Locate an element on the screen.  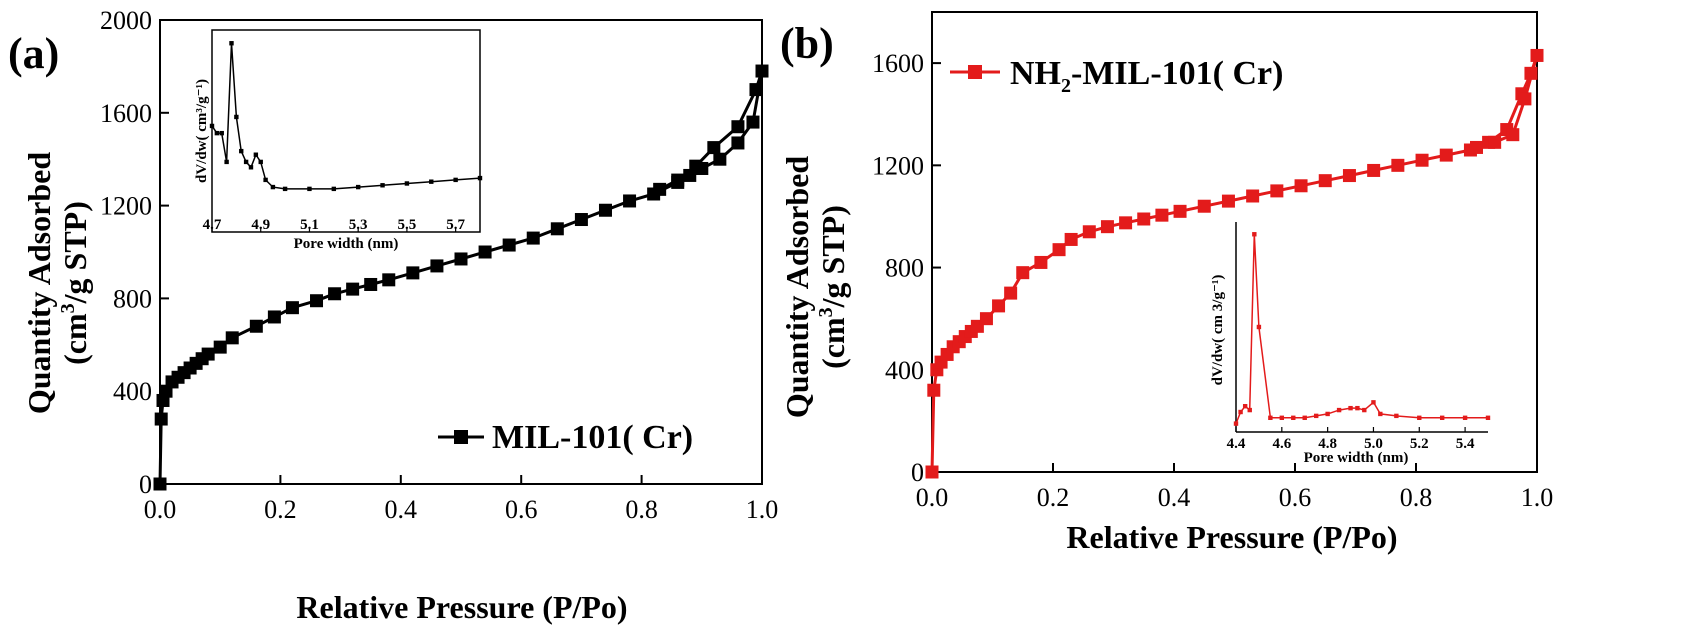
panel-b-legend: NH2-MIL-101( Cr) is located at coordinates (1116, 76).